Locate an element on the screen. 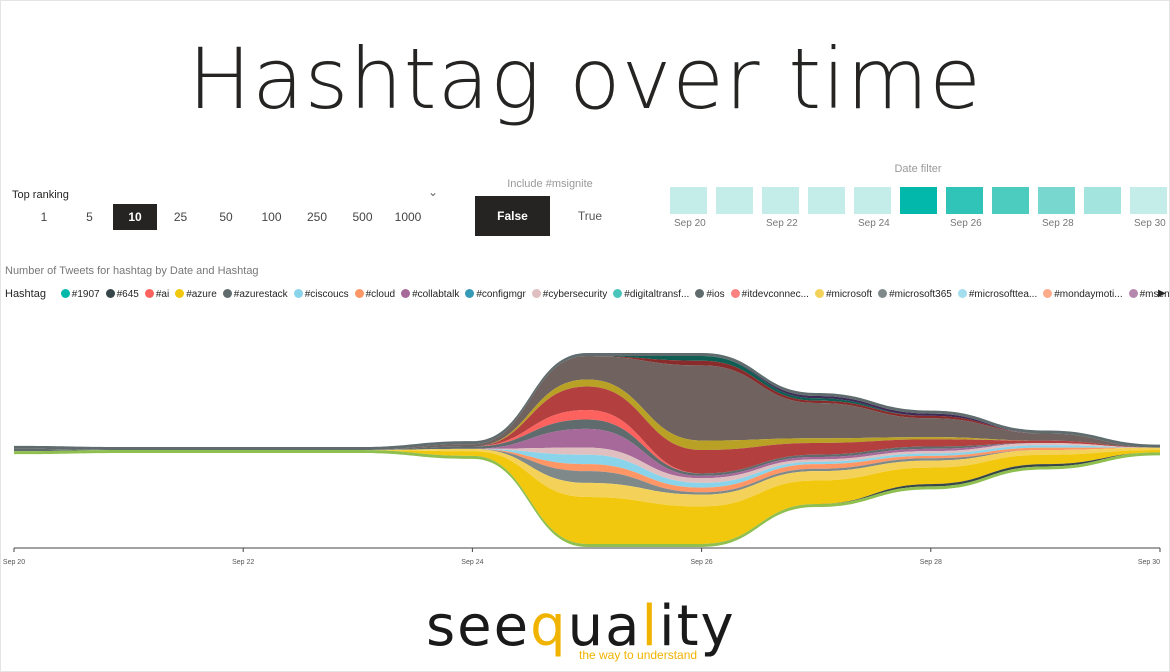  legend-label: #ai is located at coordinates (162, 294).